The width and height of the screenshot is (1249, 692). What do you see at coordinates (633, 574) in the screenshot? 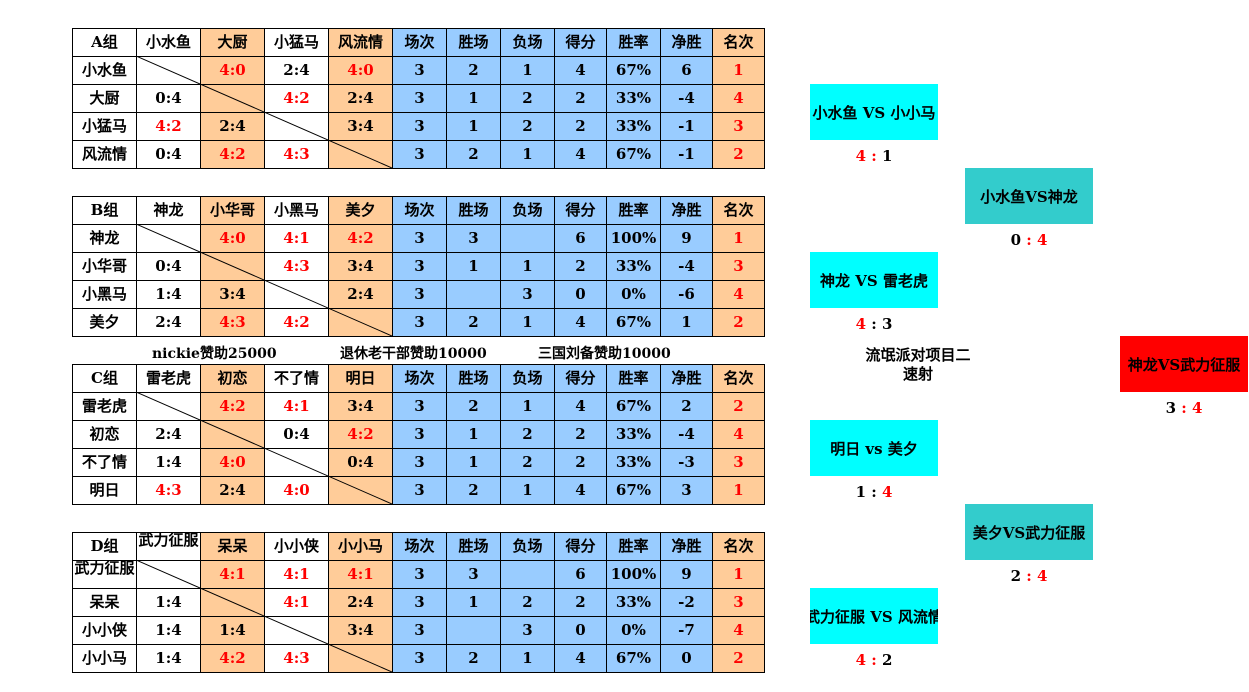
I see `stat-cell: 100%` at bounding box center [633, 574].